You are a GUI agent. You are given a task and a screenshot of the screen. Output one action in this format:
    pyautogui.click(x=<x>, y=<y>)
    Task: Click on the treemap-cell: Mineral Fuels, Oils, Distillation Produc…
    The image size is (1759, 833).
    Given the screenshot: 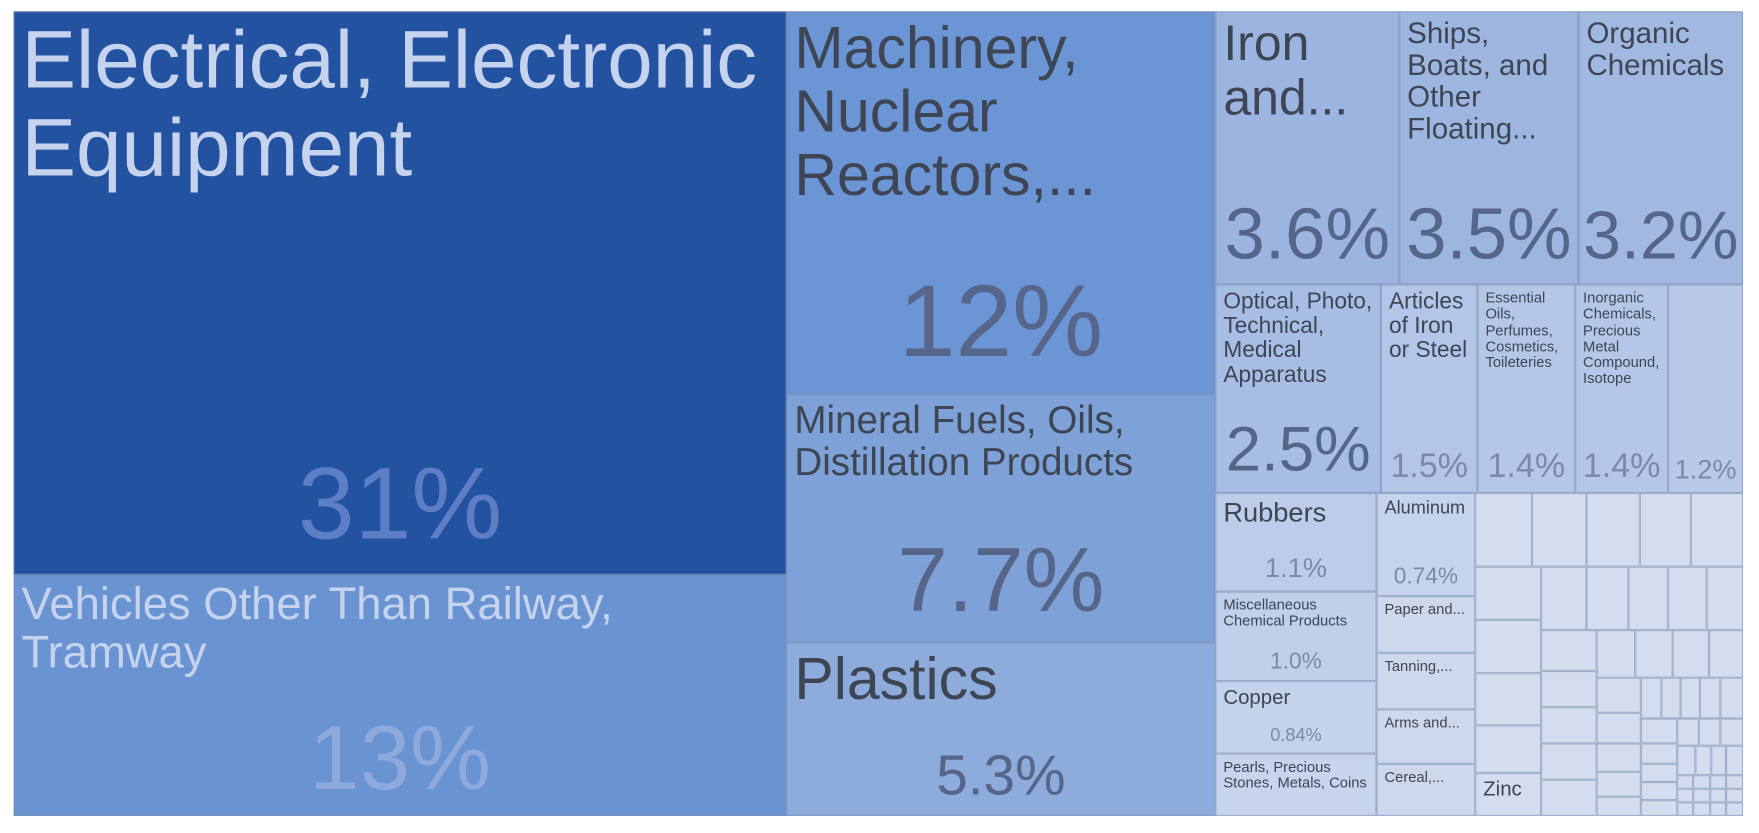 What is the action you would take?
    pyautogui.click(x=1001, y=518)
    